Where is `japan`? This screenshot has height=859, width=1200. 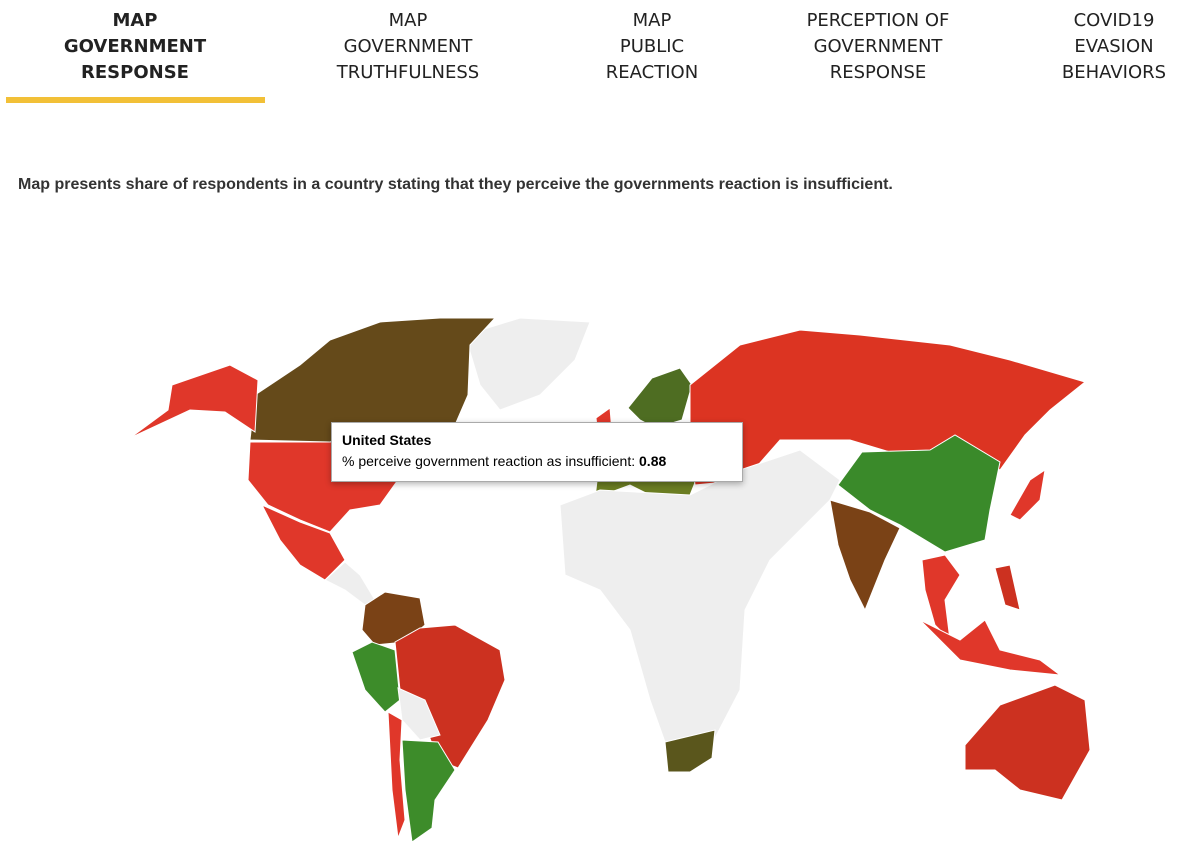 japan is located at coordinates (1027, 494).